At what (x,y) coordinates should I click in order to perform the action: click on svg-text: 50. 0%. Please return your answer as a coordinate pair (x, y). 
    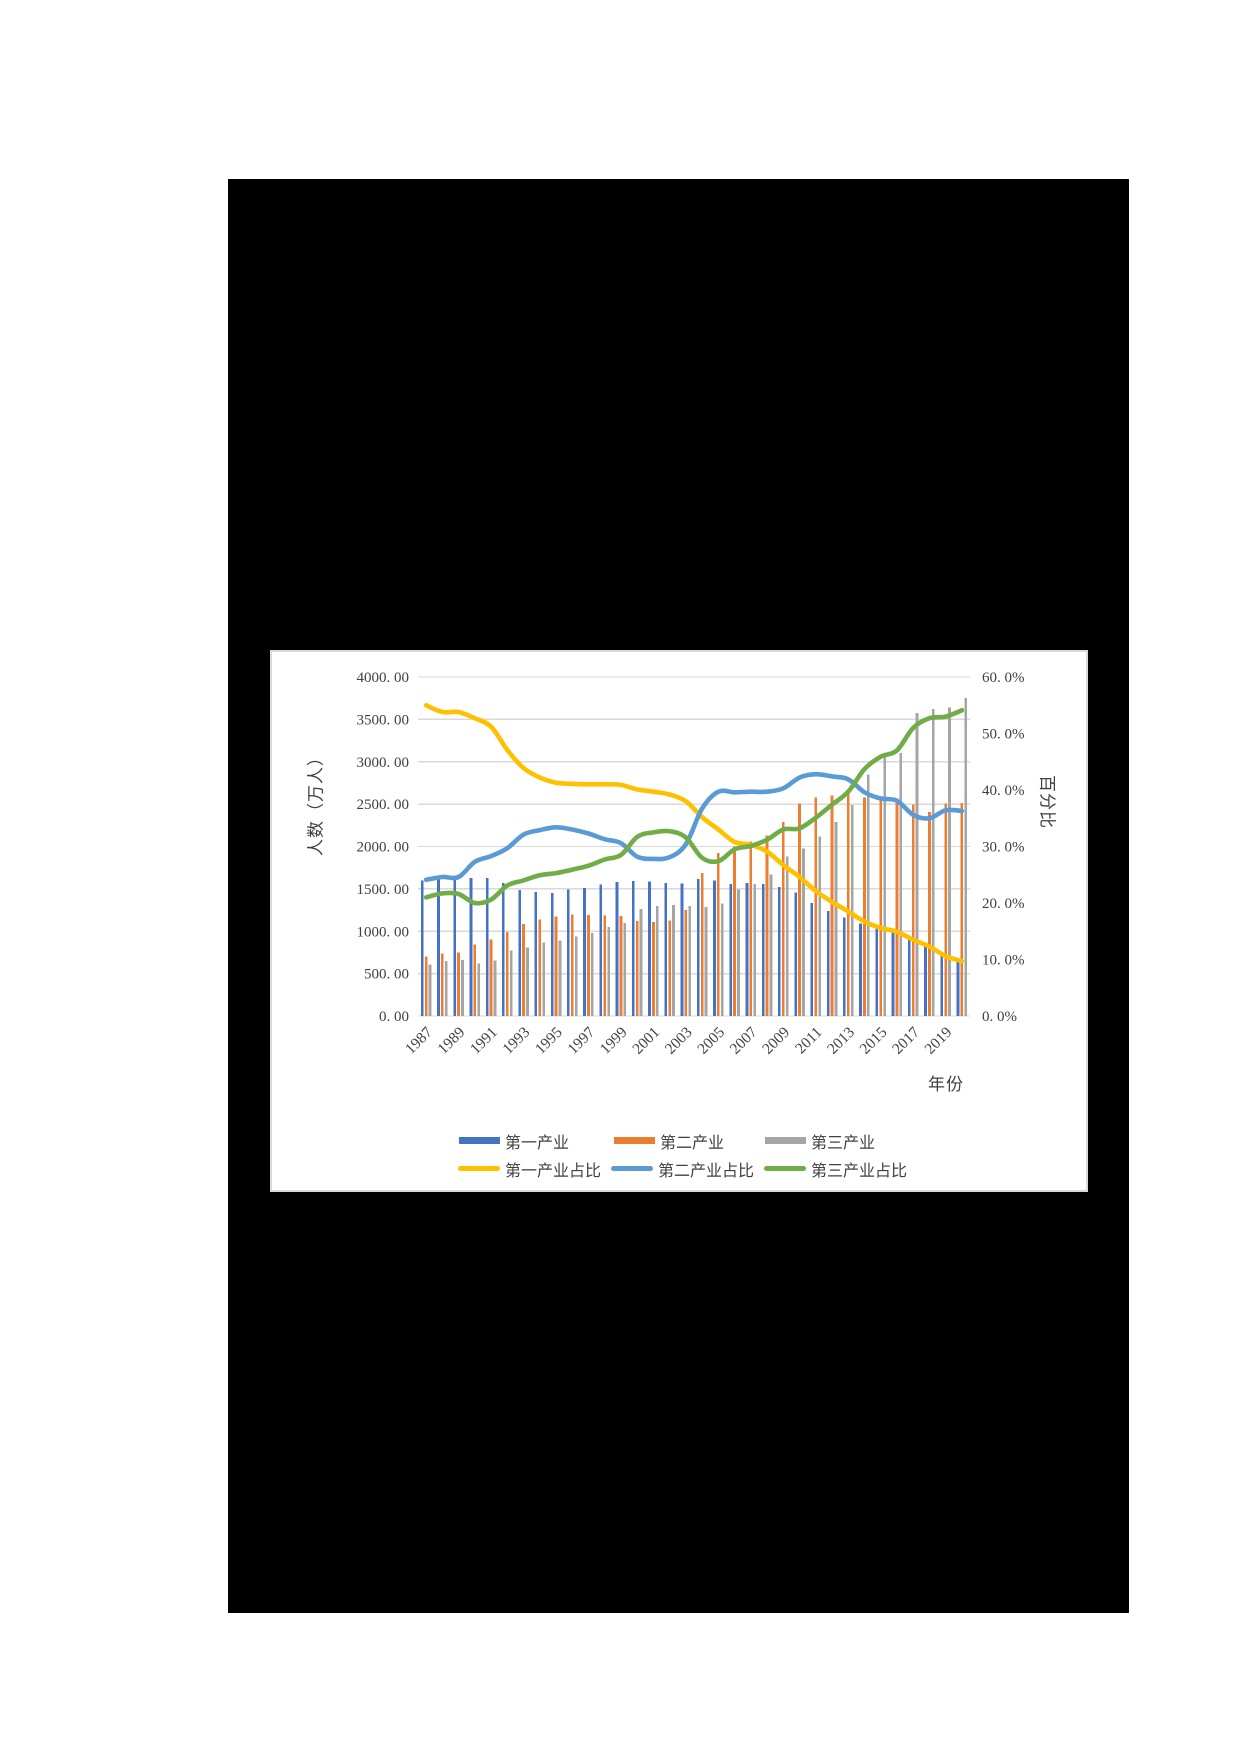
    Looking at the image, I should click on (1003, 735).